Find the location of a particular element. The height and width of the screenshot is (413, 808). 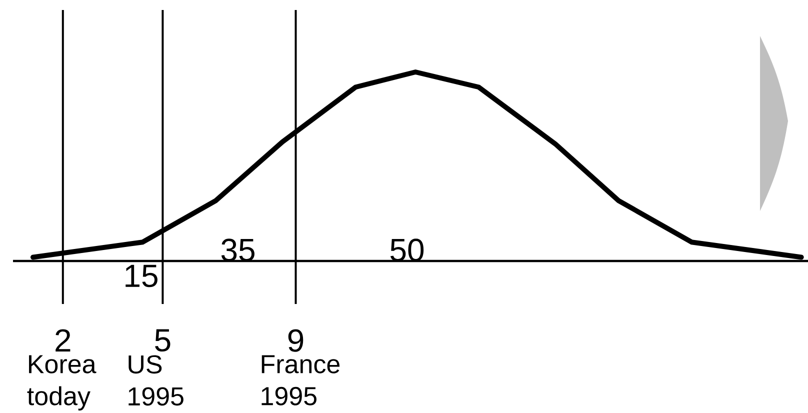

text: 15 is located at coordinates (142, 276).